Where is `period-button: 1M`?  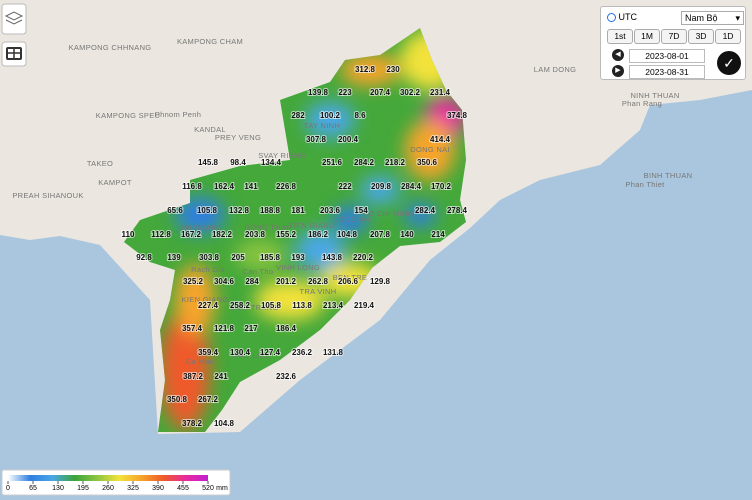
period-button: 1M is located at coordinates (647, 36).